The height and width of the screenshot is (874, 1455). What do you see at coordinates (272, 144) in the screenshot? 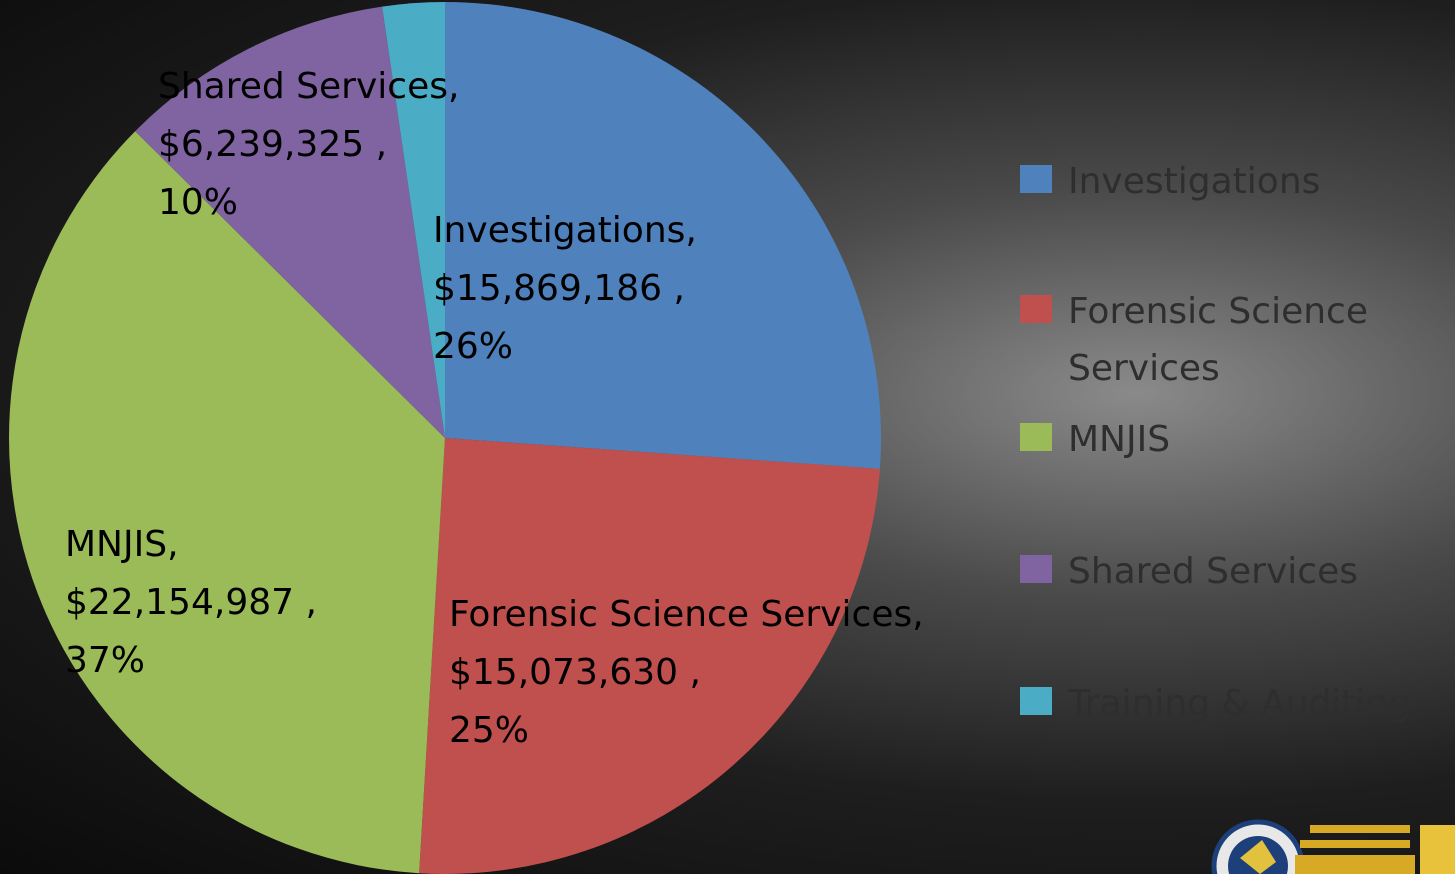
I see `data-label: $6,239,325 ,` at bounding box center [272, 144].